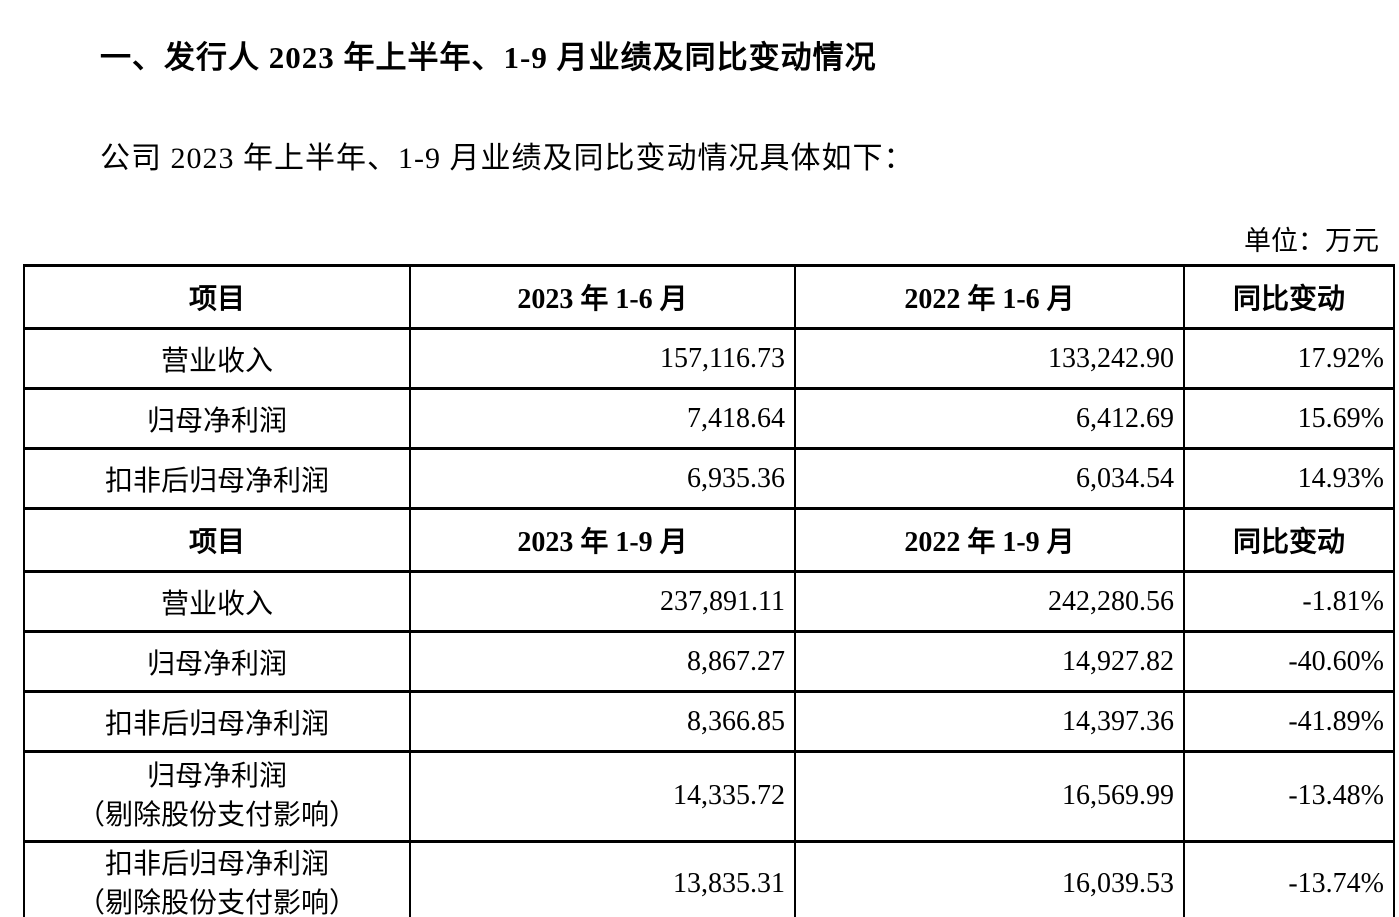 The width and height of the screenshot is (1399, 917). Describe the element at coordinates (1289, 601) in the screenshot. I see `value-change: -1.81%` at that location.